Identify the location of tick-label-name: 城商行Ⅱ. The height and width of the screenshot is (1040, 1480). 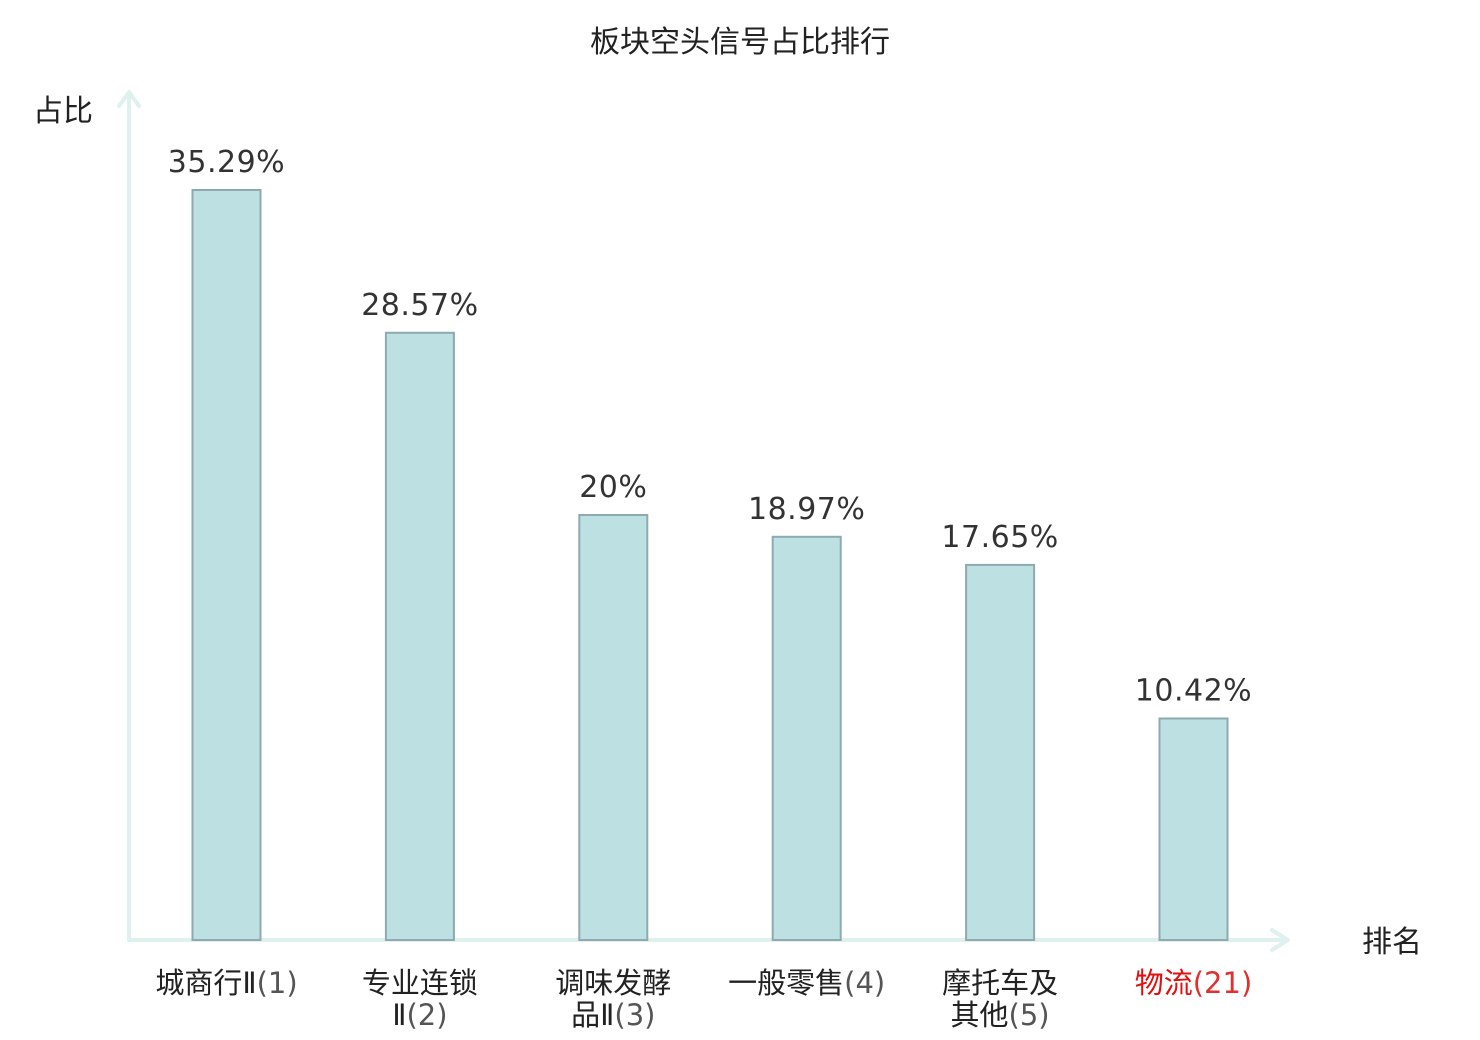
(205, 983).